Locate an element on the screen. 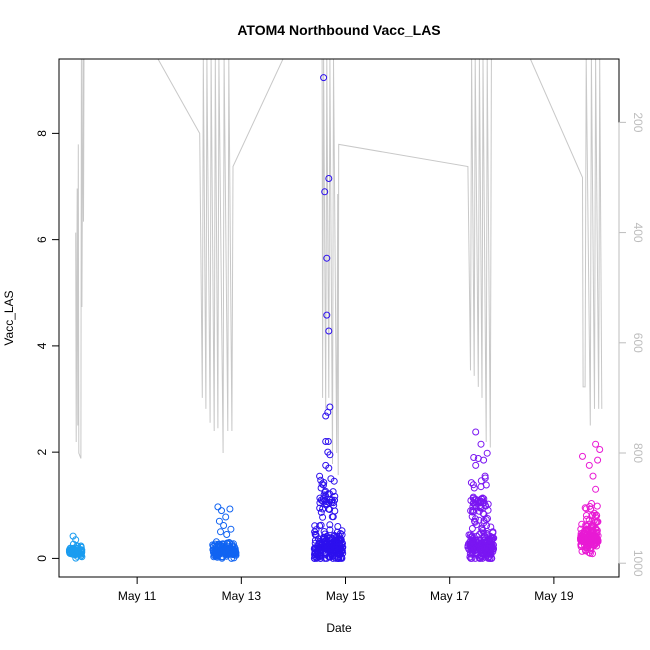 The height and width of the screenshot is (650, 650). y2-tick-label: 1000 is located at coordinates (638, 563).